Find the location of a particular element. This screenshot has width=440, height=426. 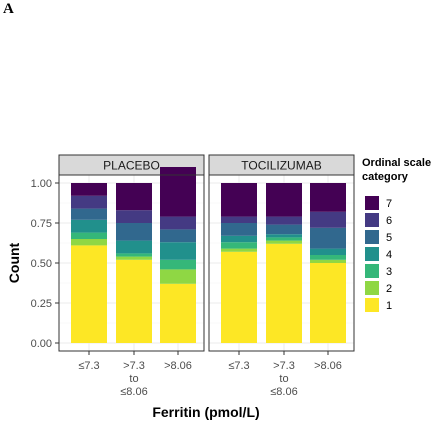

legend-label: 7 is located at coordinates (389, 204).